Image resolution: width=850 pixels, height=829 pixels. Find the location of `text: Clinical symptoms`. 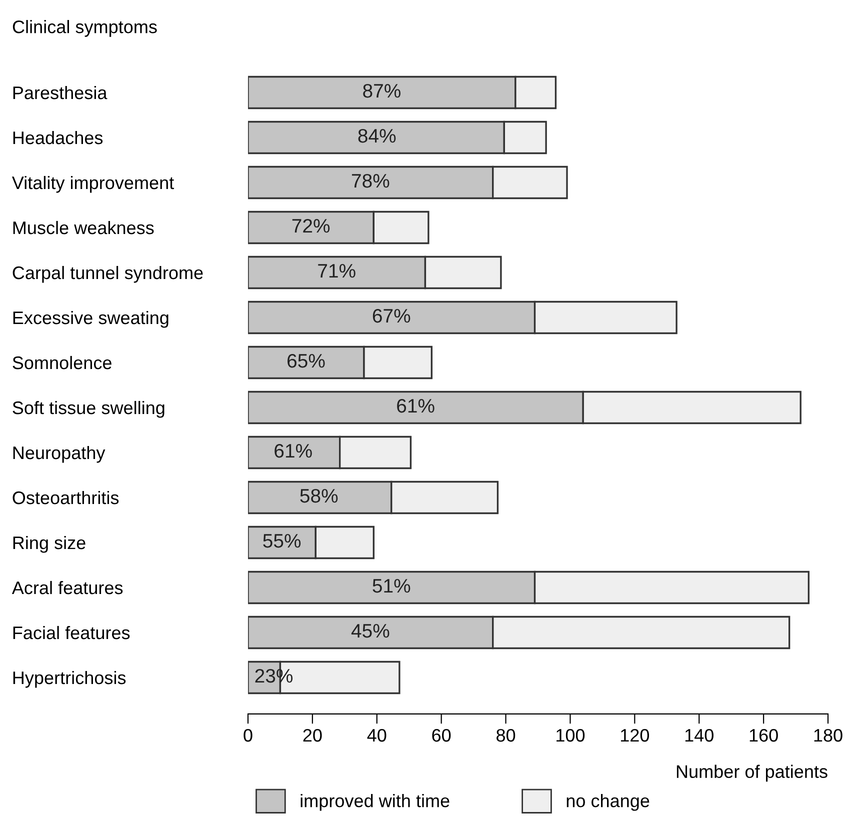

text: Clinical symptoms is located at coordinates (84, 28).